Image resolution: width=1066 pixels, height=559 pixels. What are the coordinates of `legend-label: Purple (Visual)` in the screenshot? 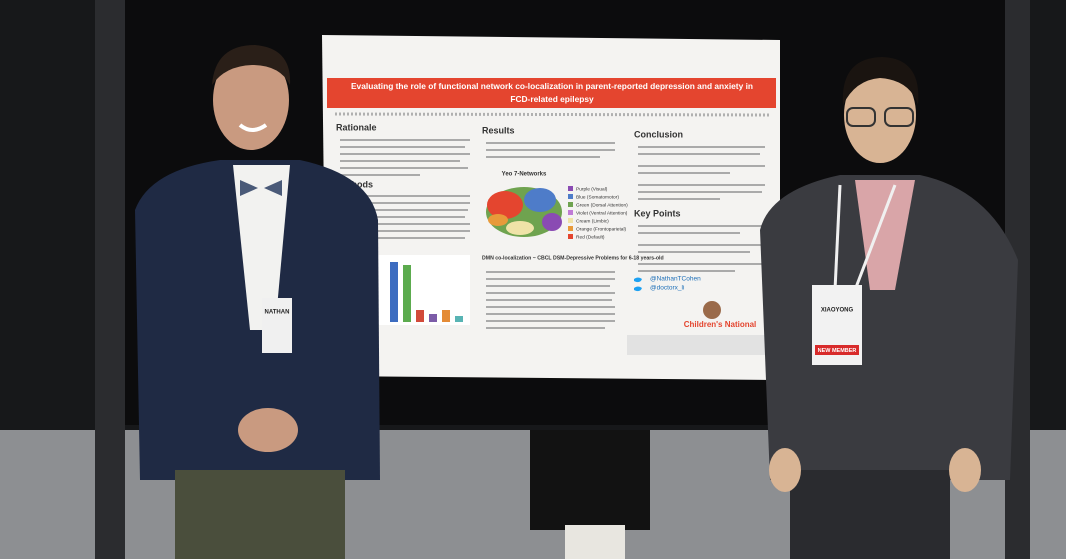 It's located at (592, 189).